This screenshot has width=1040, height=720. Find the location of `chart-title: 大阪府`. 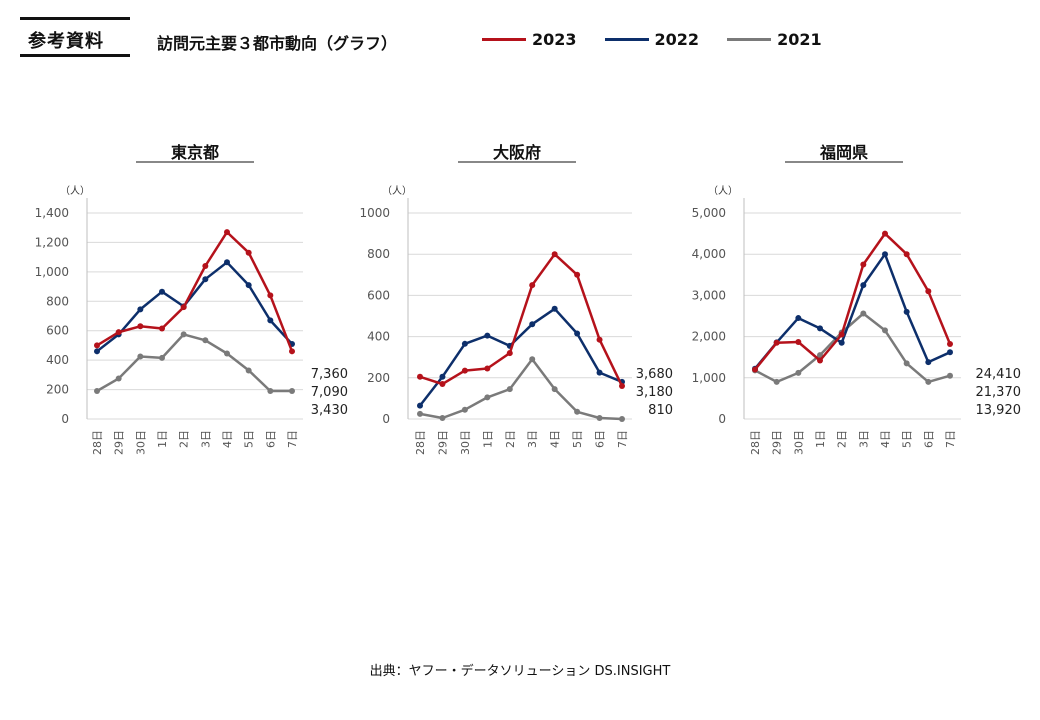

chart-title: 大阪府 is located at coordinates (517, 152).